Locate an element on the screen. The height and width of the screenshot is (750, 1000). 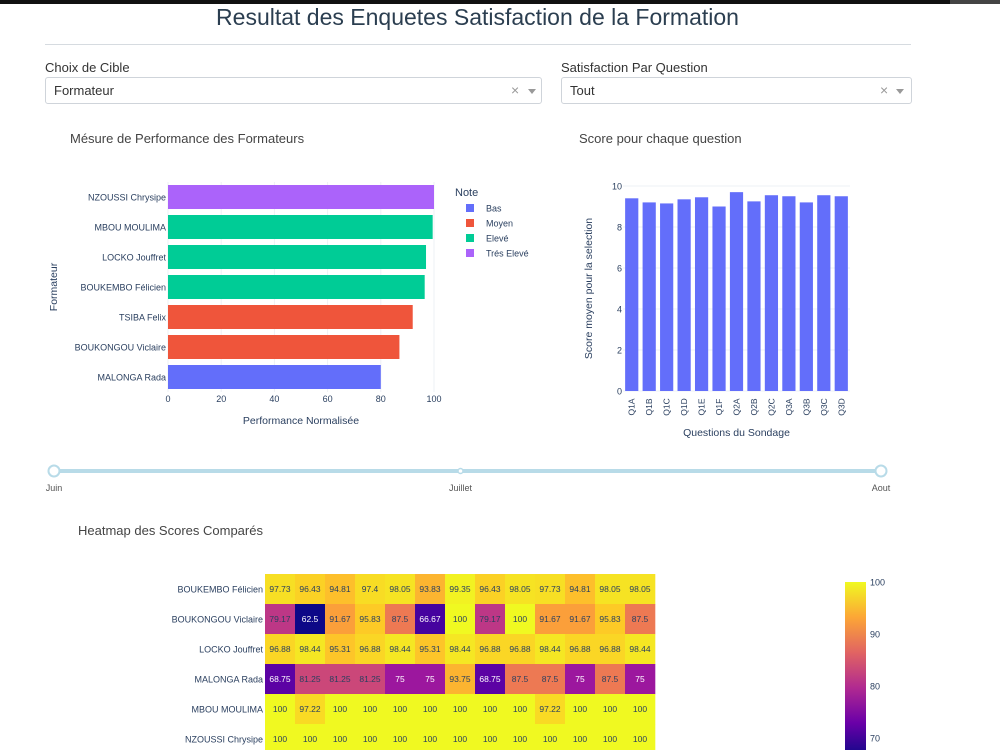
x-tick-label: Q2C is located at coordinates (771, 406).